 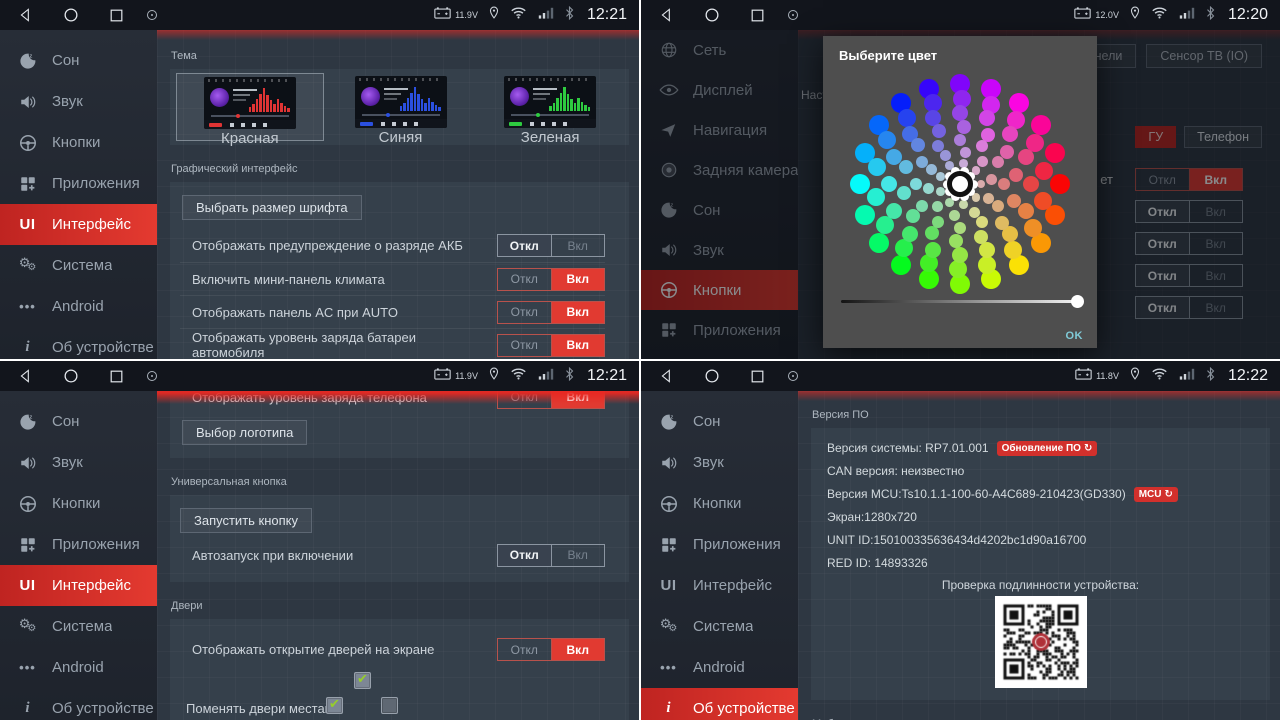 I want to click on sidebar-item-moon: z Сон, so click(x=719, y=210).